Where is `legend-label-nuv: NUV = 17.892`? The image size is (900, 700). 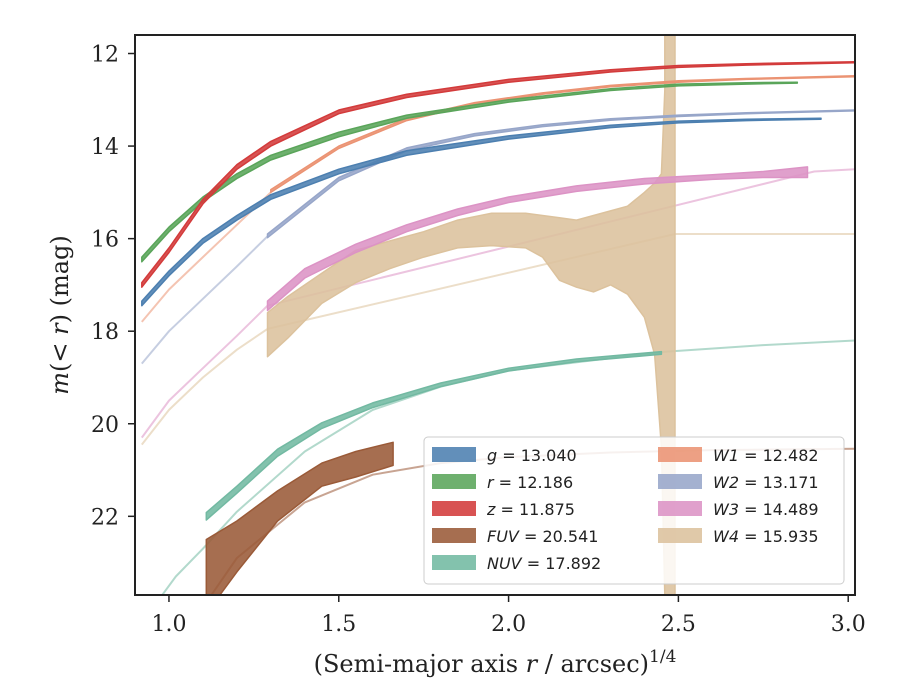
legend-label-nuv: NUV = 17.892 is located at coordinates (544, 563).